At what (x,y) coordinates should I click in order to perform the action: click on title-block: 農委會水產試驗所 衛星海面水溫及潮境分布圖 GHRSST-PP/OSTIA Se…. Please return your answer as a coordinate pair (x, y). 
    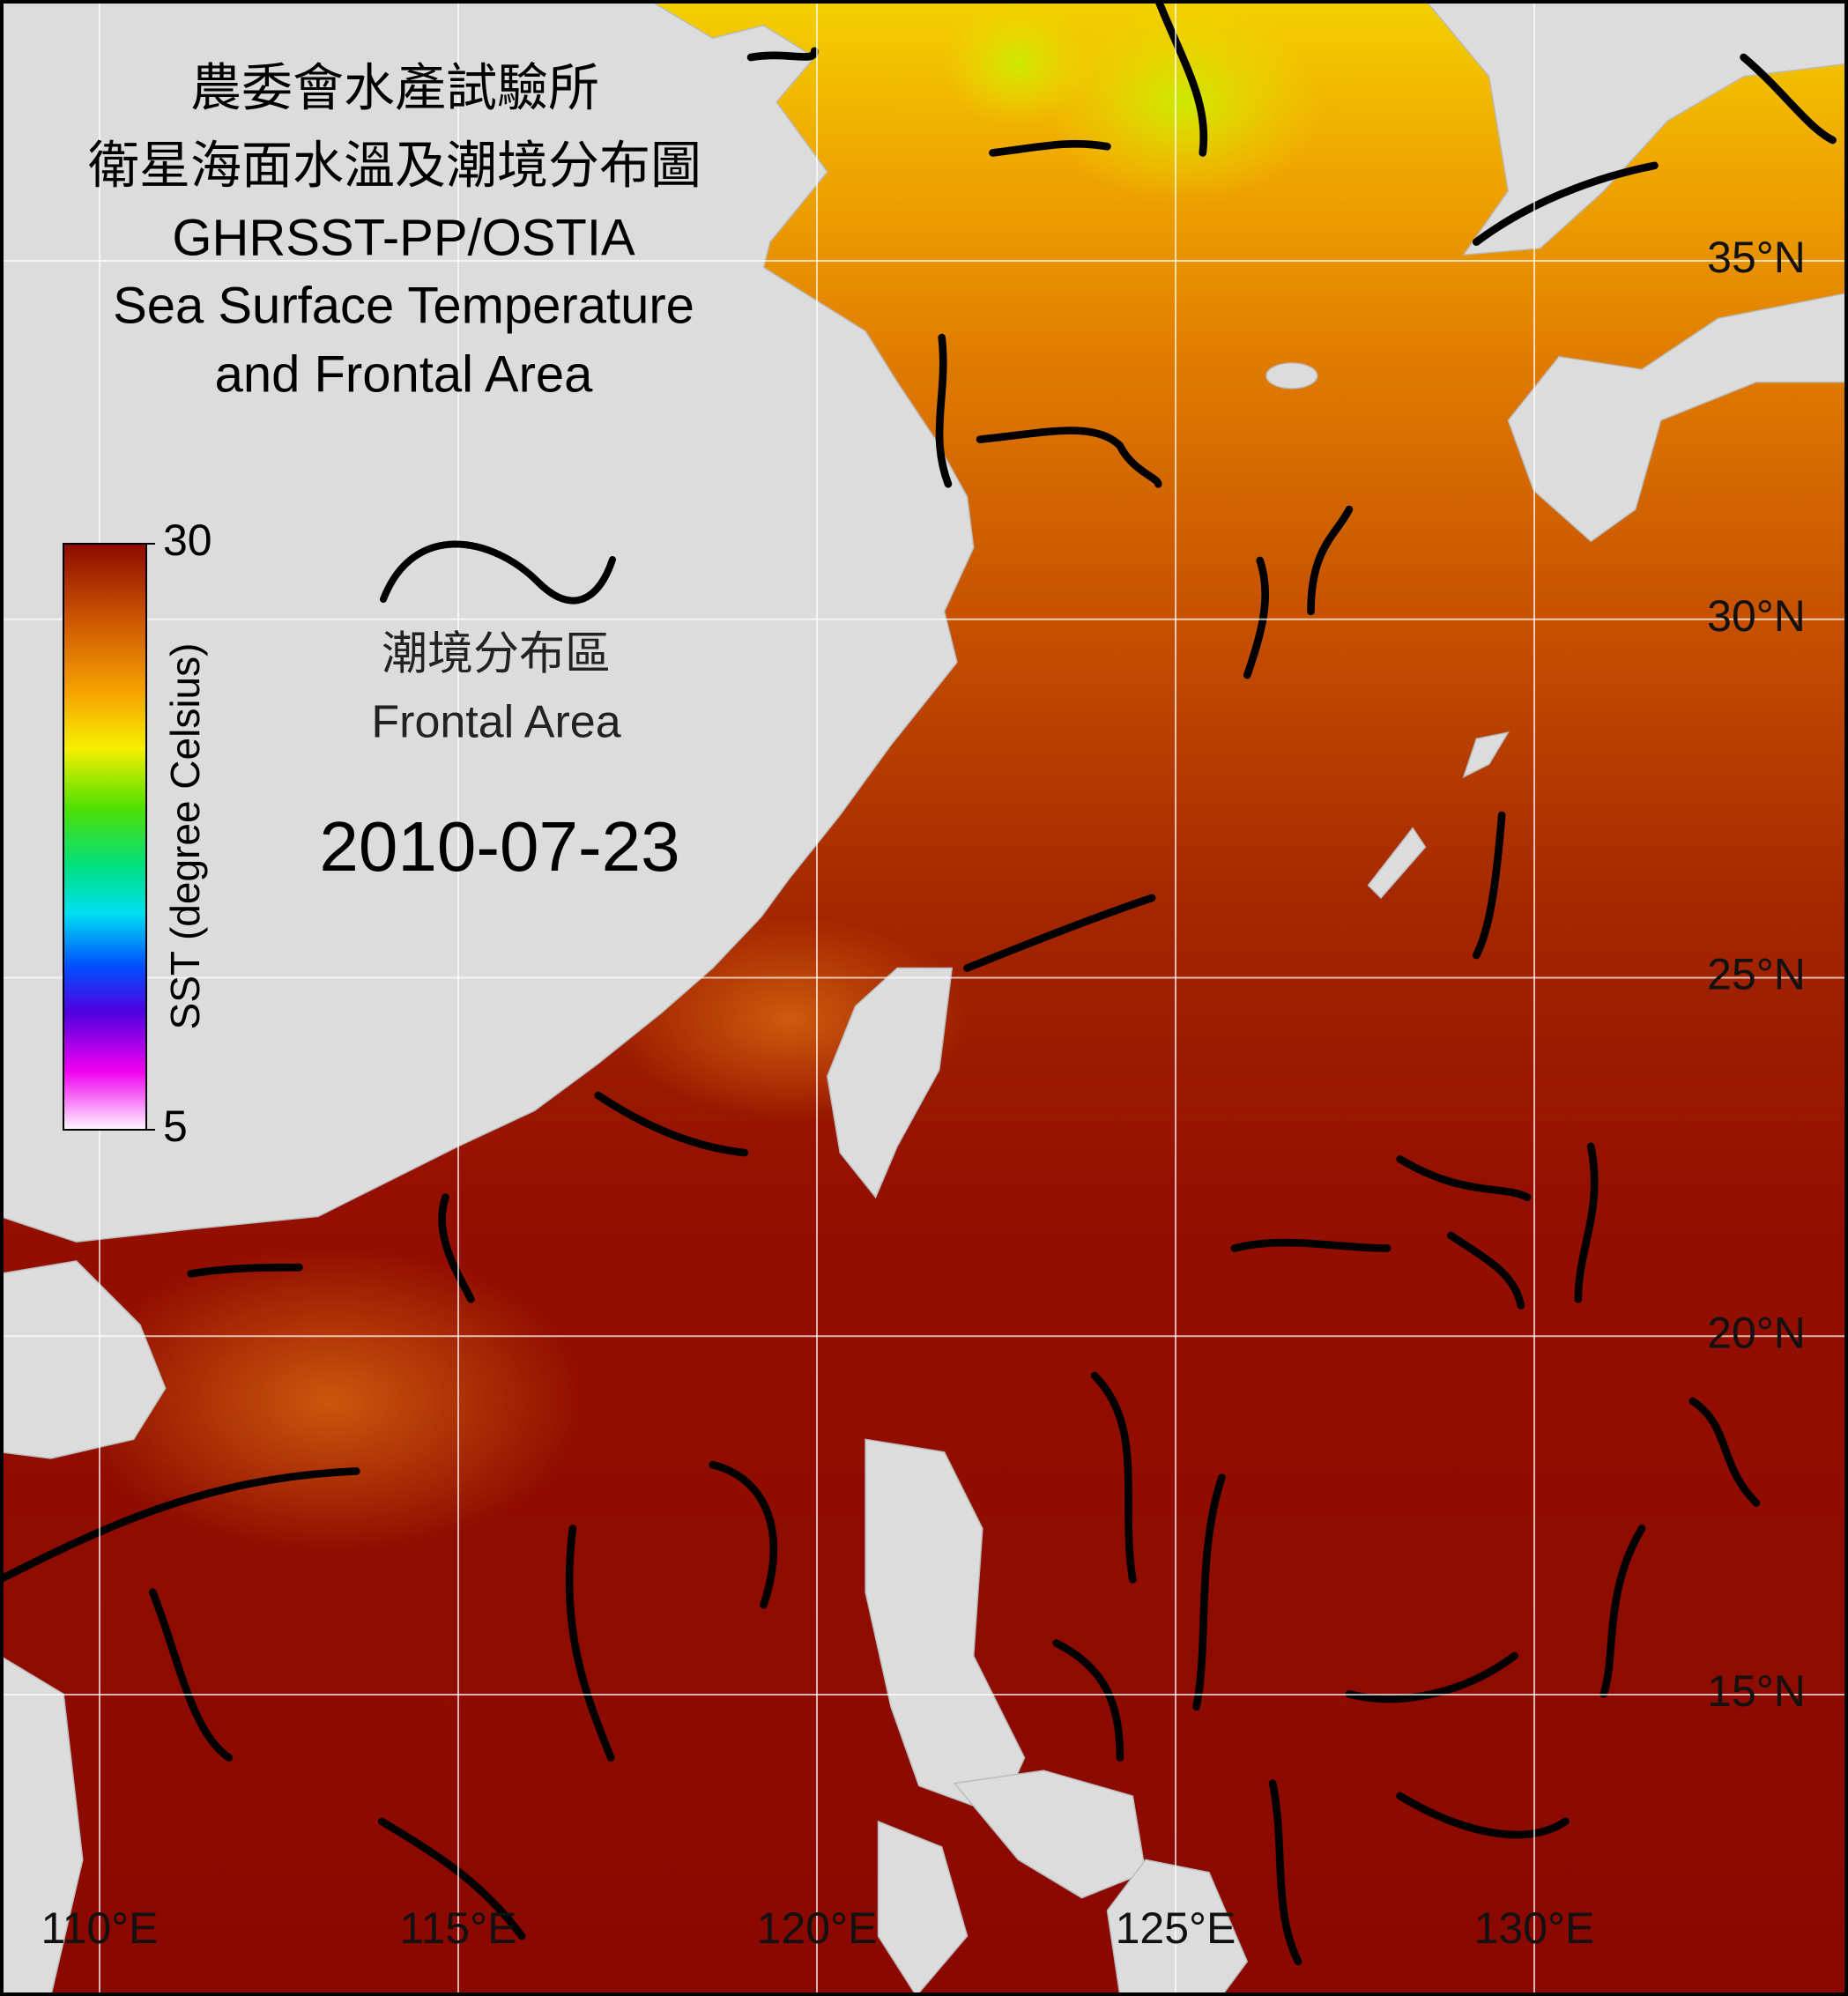
    Looking at the image, I should click on (395, 231).